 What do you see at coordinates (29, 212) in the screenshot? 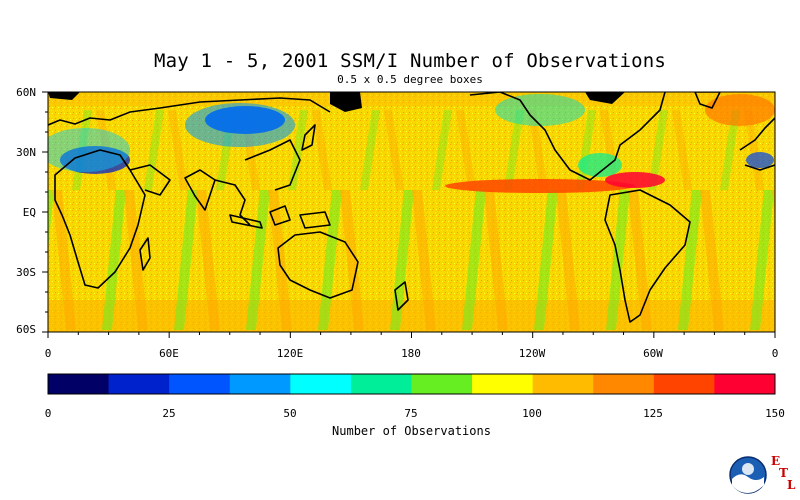
I see `lat-label-eq: EQ` at bounding box center [29, 212].